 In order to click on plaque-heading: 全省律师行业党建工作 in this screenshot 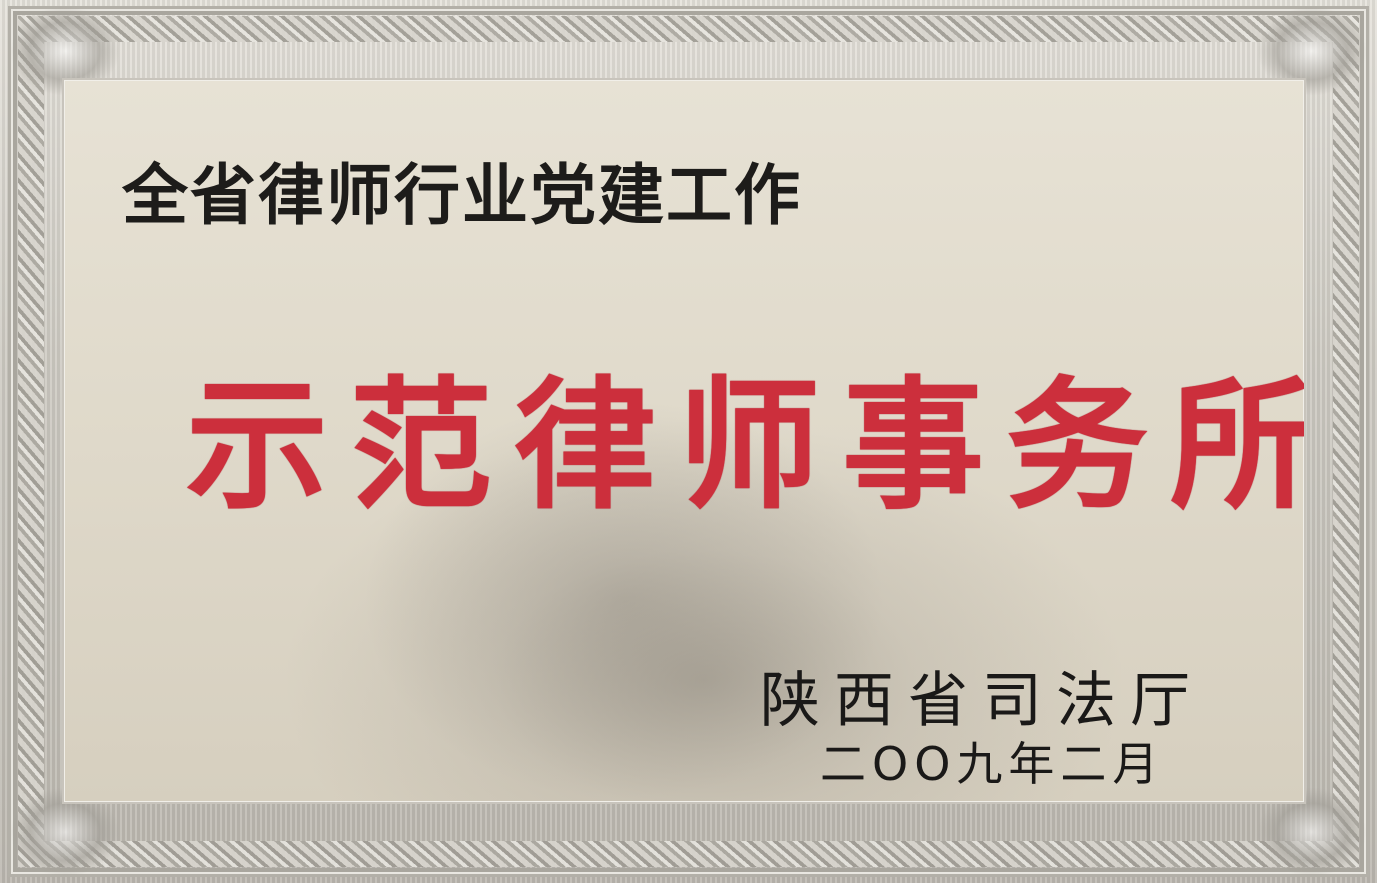, I will do `click(462, 195)`.